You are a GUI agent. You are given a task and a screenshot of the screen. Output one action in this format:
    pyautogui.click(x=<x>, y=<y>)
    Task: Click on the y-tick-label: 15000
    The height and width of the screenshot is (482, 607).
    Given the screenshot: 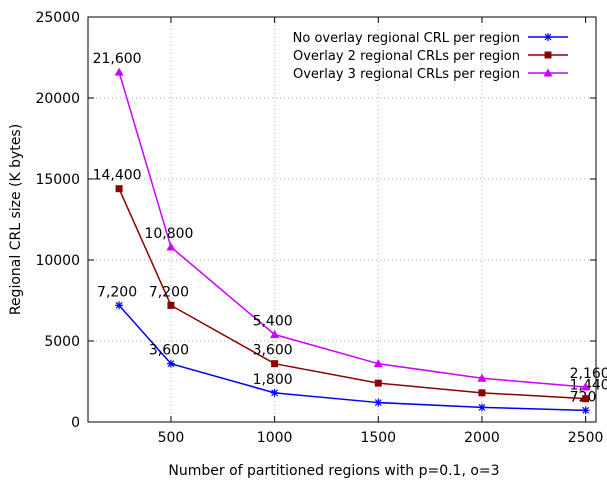 What is the action you would take?
    pyautogui.click(x=57, y=180)
    